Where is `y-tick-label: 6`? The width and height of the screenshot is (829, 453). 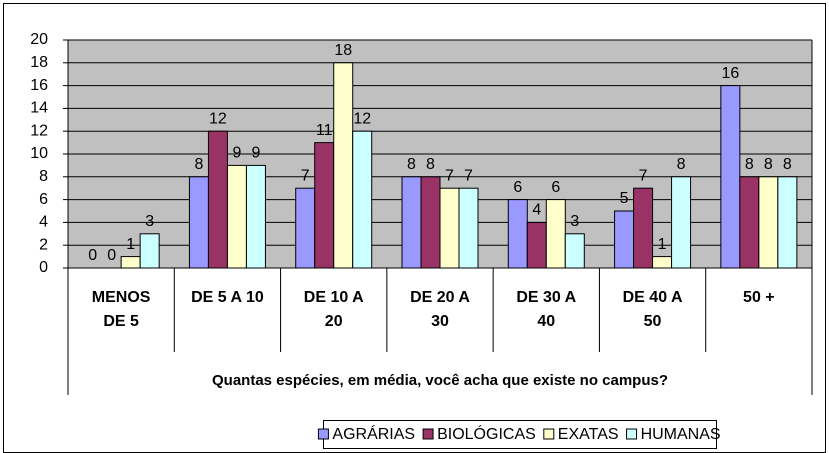
y-tick-label: 6 is located at coordinates (43, 199).